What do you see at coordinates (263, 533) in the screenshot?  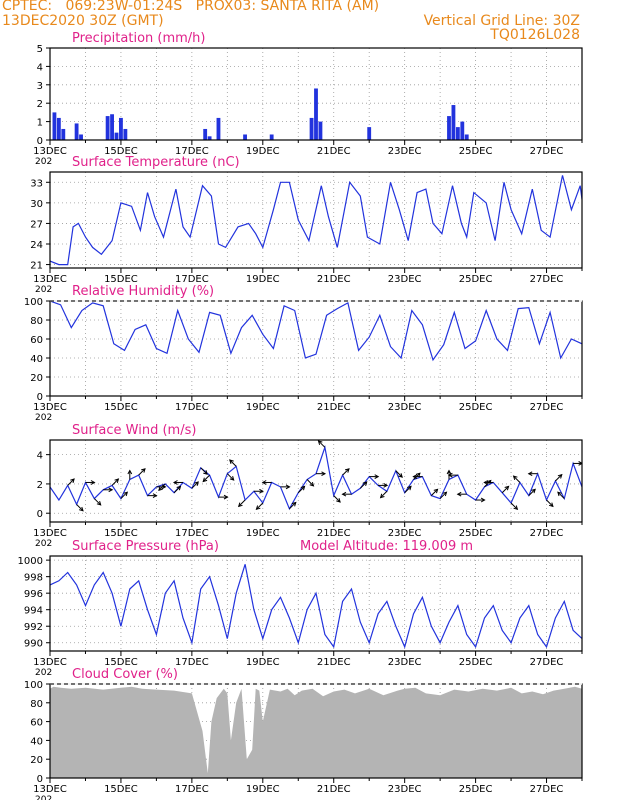 I see `x-tick-label: 19DEC` at bounding box center [263, 533].